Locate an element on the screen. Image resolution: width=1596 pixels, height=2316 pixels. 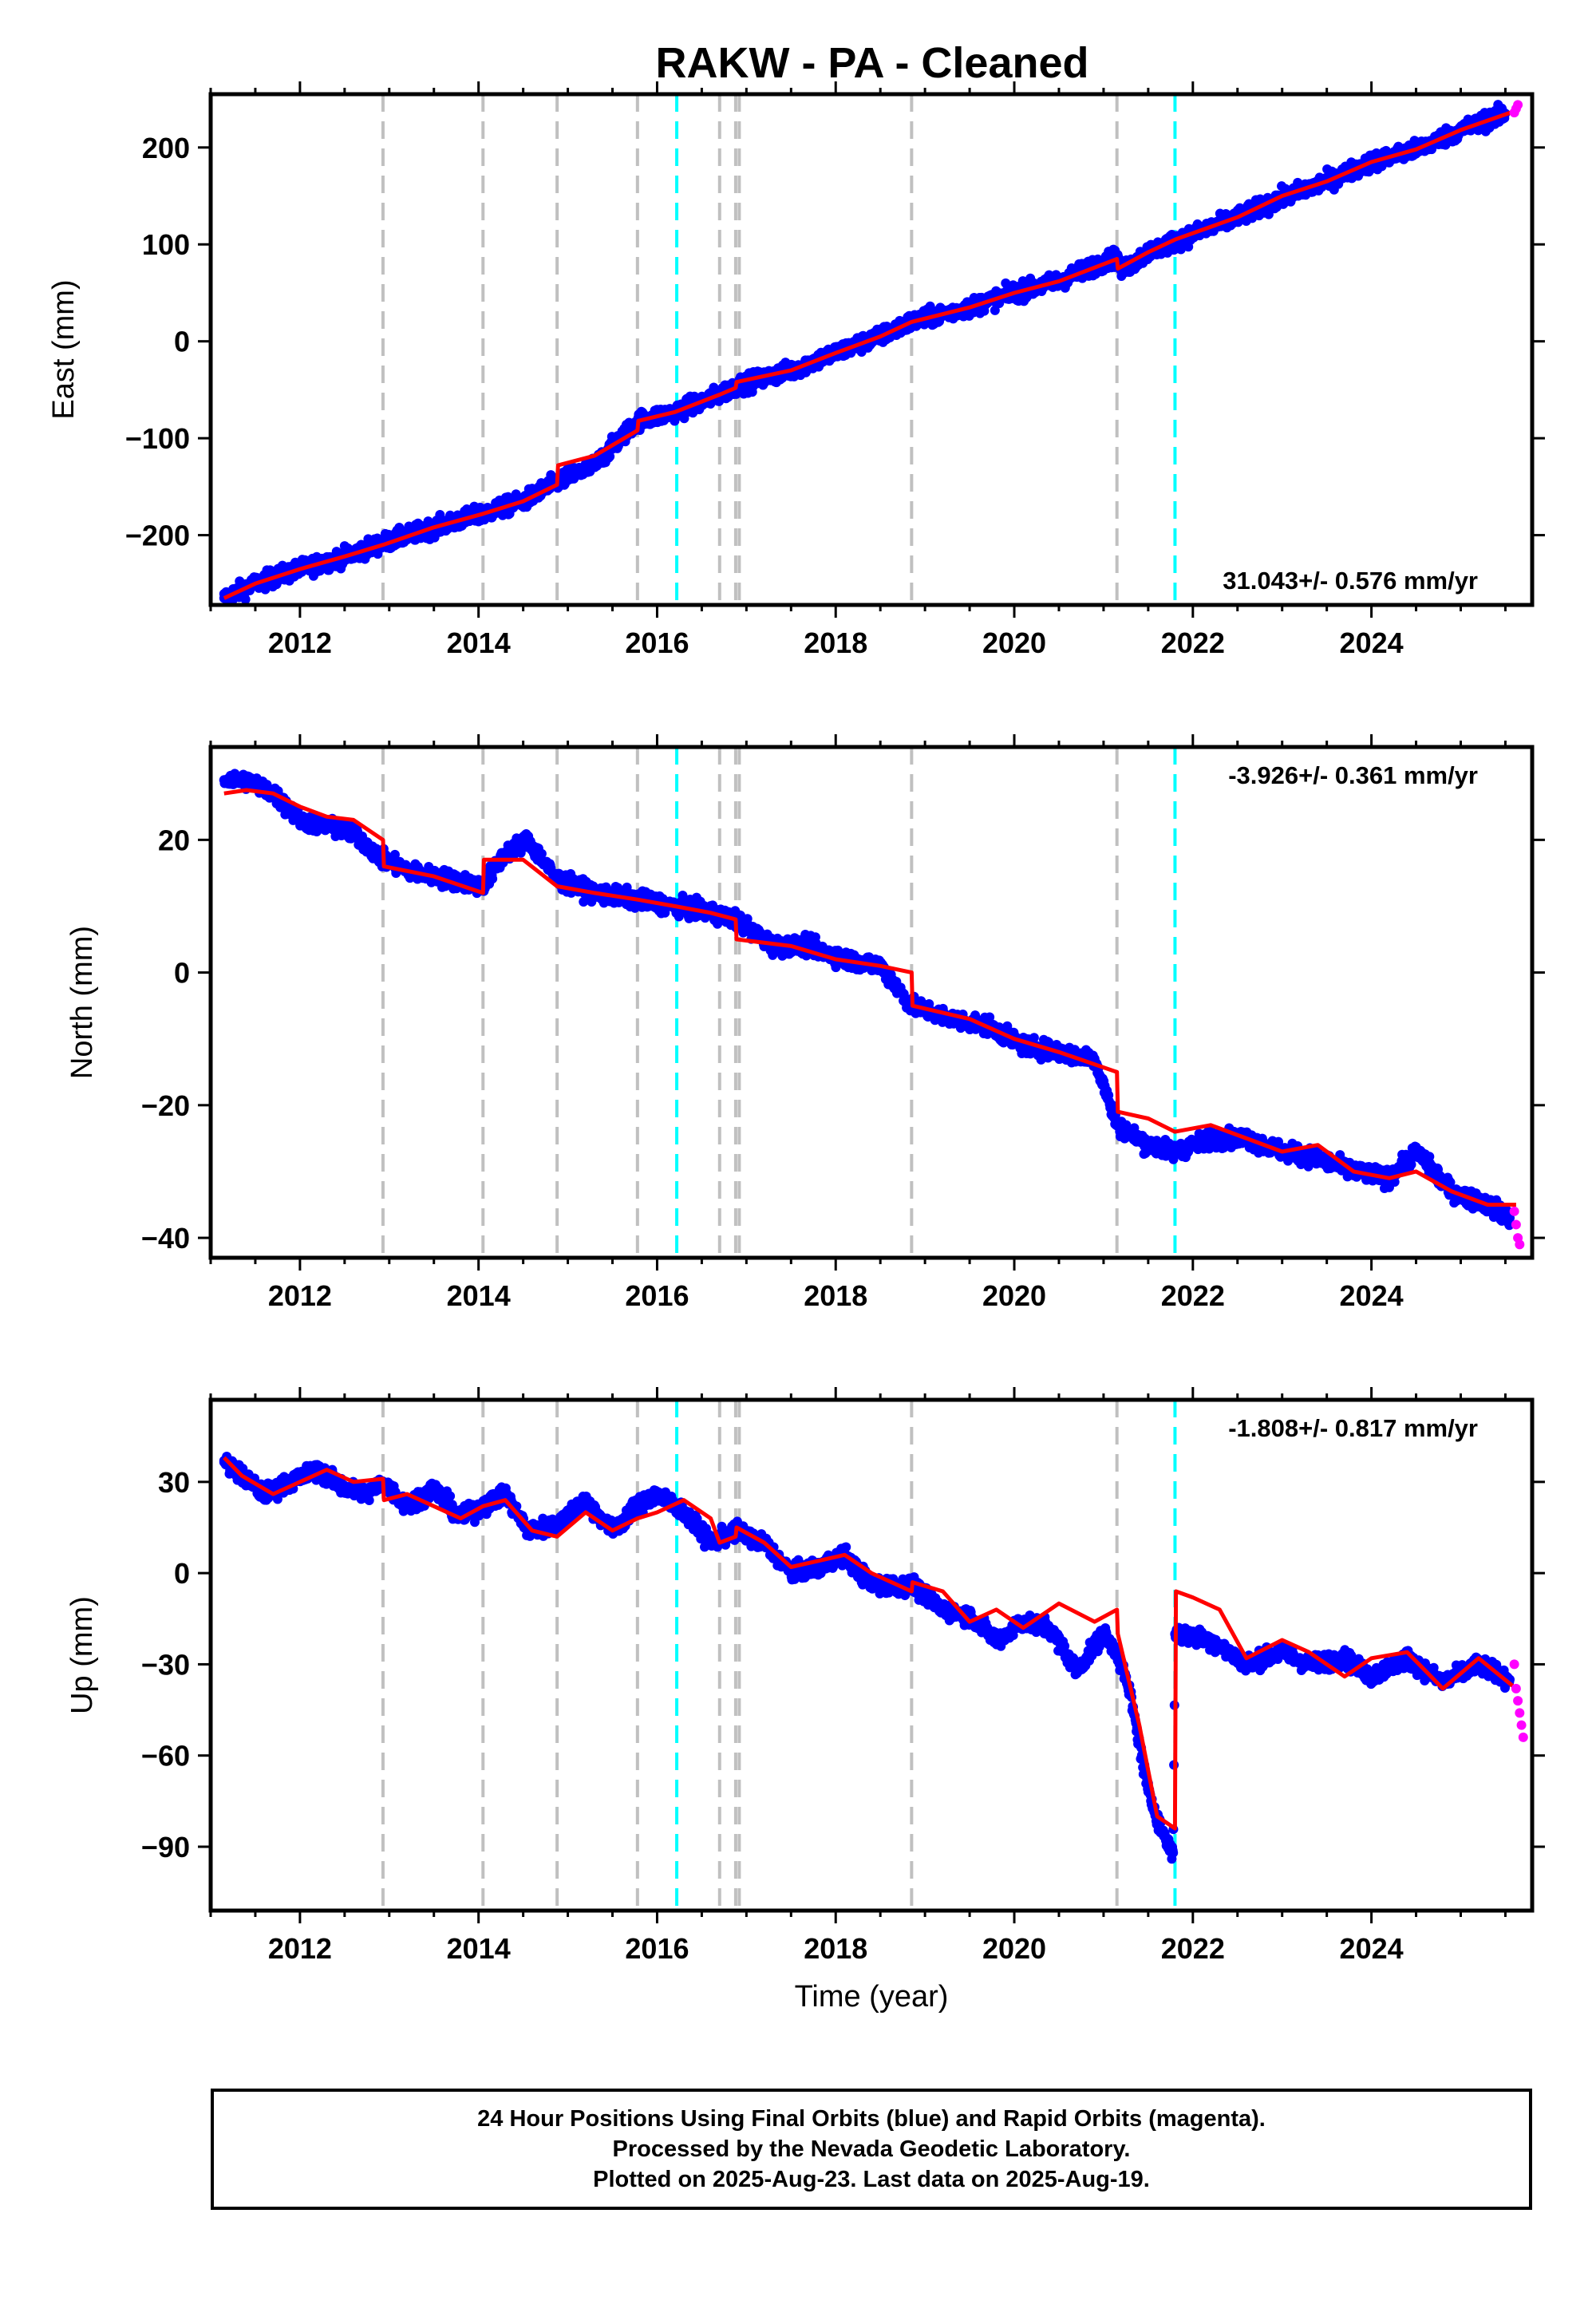
x-tick-label: 2016 is located at coordinates (657, 642).